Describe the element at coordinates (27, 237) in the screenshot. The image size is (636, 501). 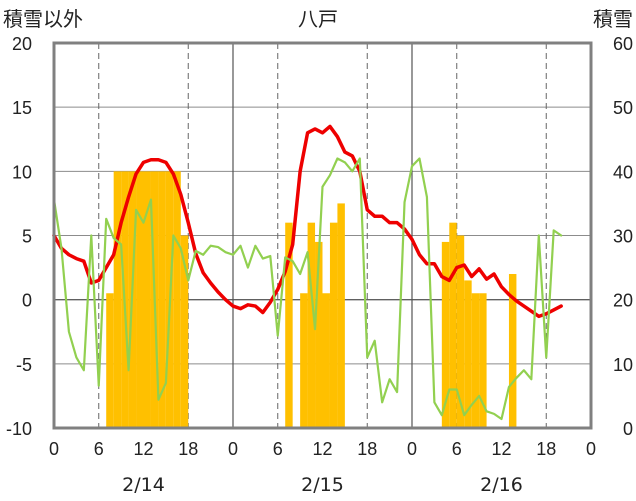
I see `y-tick-left: 5` at that location.